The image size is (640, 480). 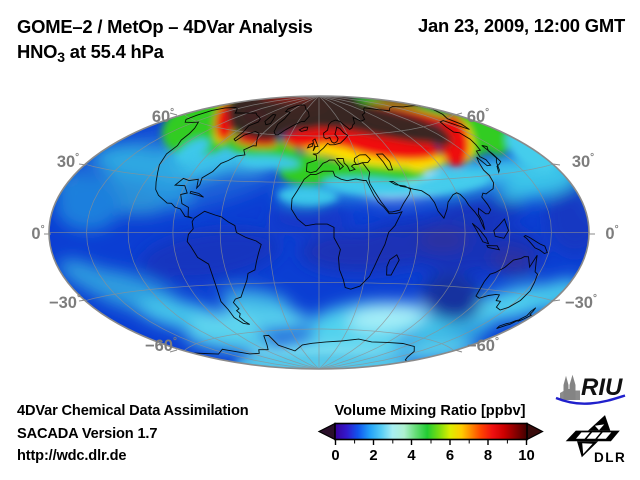 I want to click on svg-text: 6, so click(x=450, y=456).